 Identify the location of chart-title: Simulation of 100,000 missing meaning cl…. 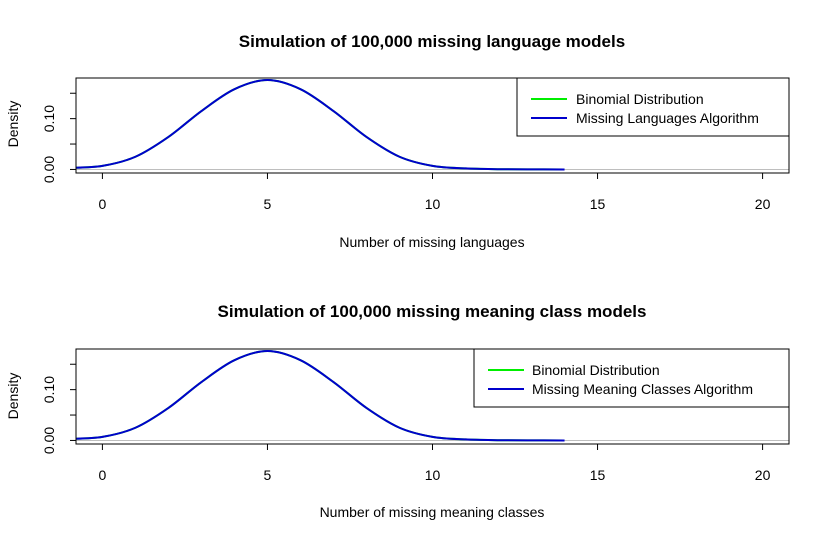
(432, 311).